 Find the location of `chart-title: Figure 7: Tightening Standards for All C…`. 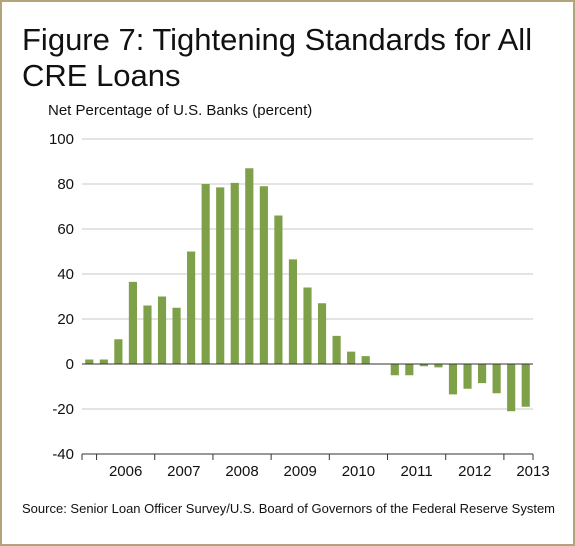

chart-title: Figure 7: Tightening Standards for All C… is located at coordinates (277, 57).